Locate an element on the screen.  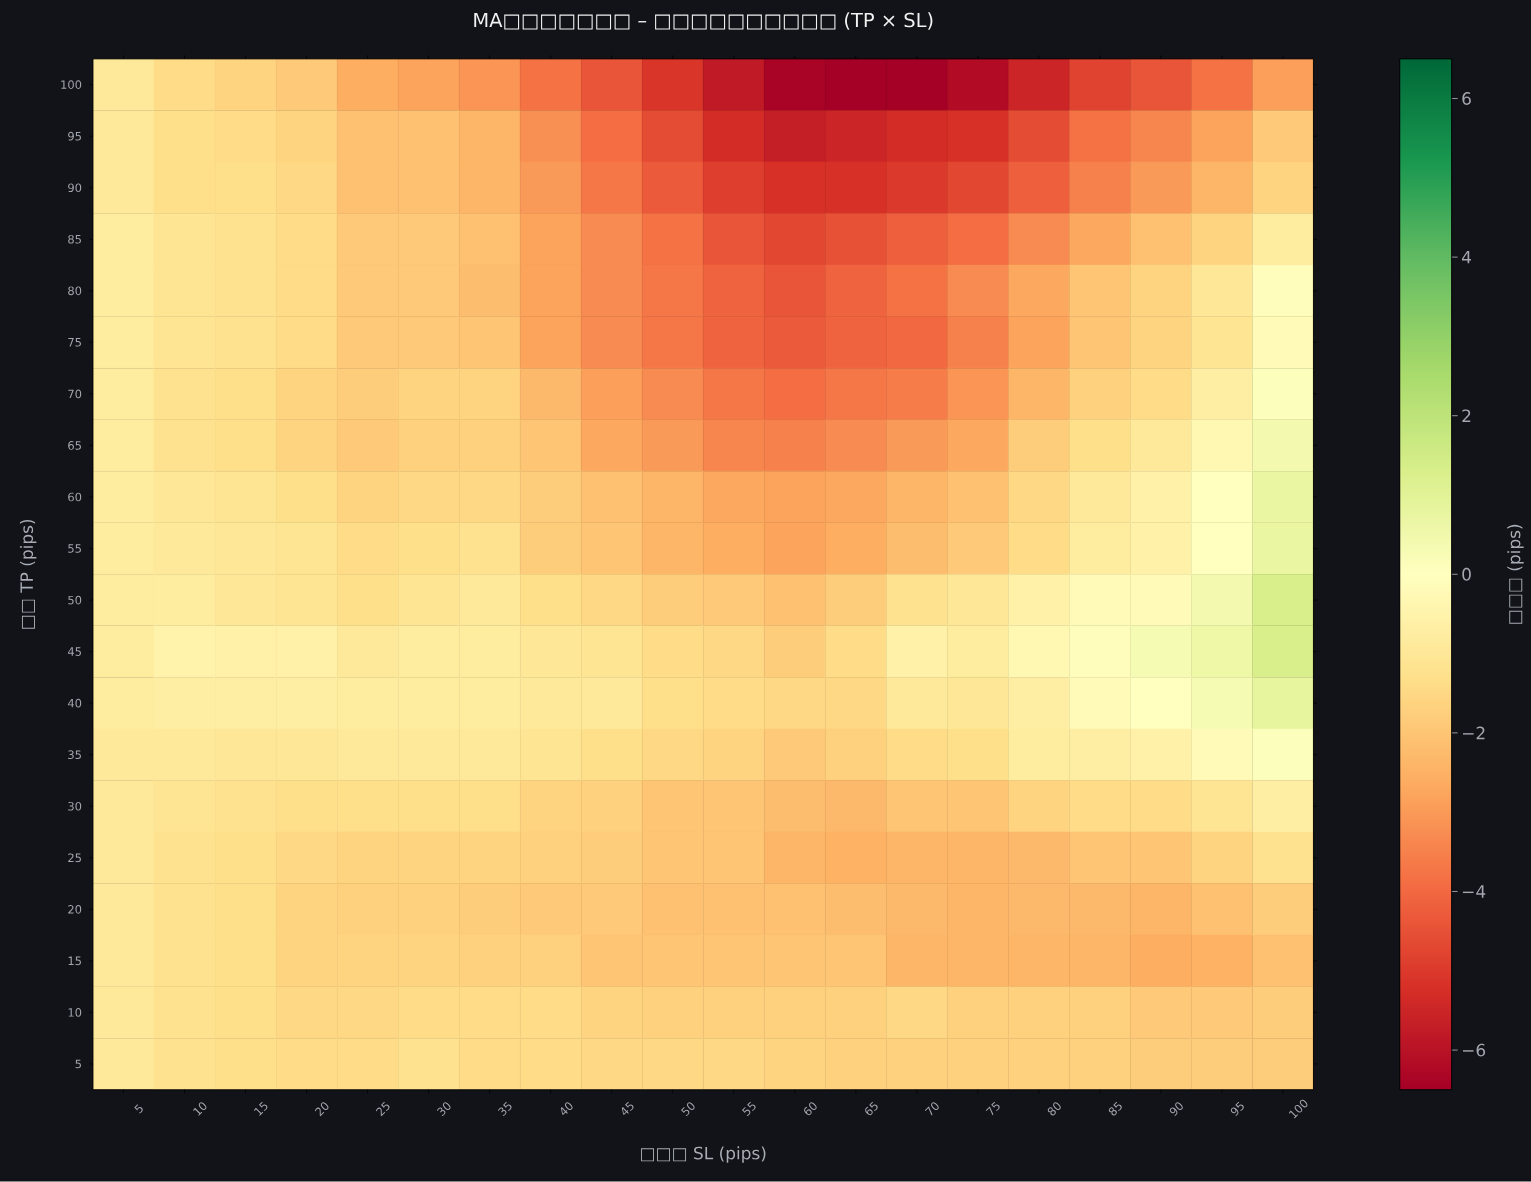
chart-title: MA□□□□□□□ – □□□□□□□□□□ (TP × SL) is located at coordinates (703, 21).